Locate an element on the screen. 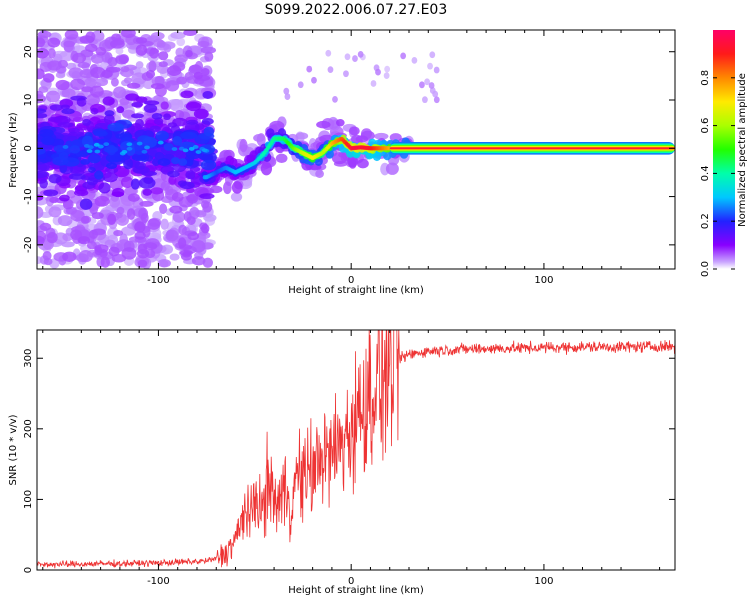  spectrogram-xtick-label: 100 is located at coordinates (543, 280).